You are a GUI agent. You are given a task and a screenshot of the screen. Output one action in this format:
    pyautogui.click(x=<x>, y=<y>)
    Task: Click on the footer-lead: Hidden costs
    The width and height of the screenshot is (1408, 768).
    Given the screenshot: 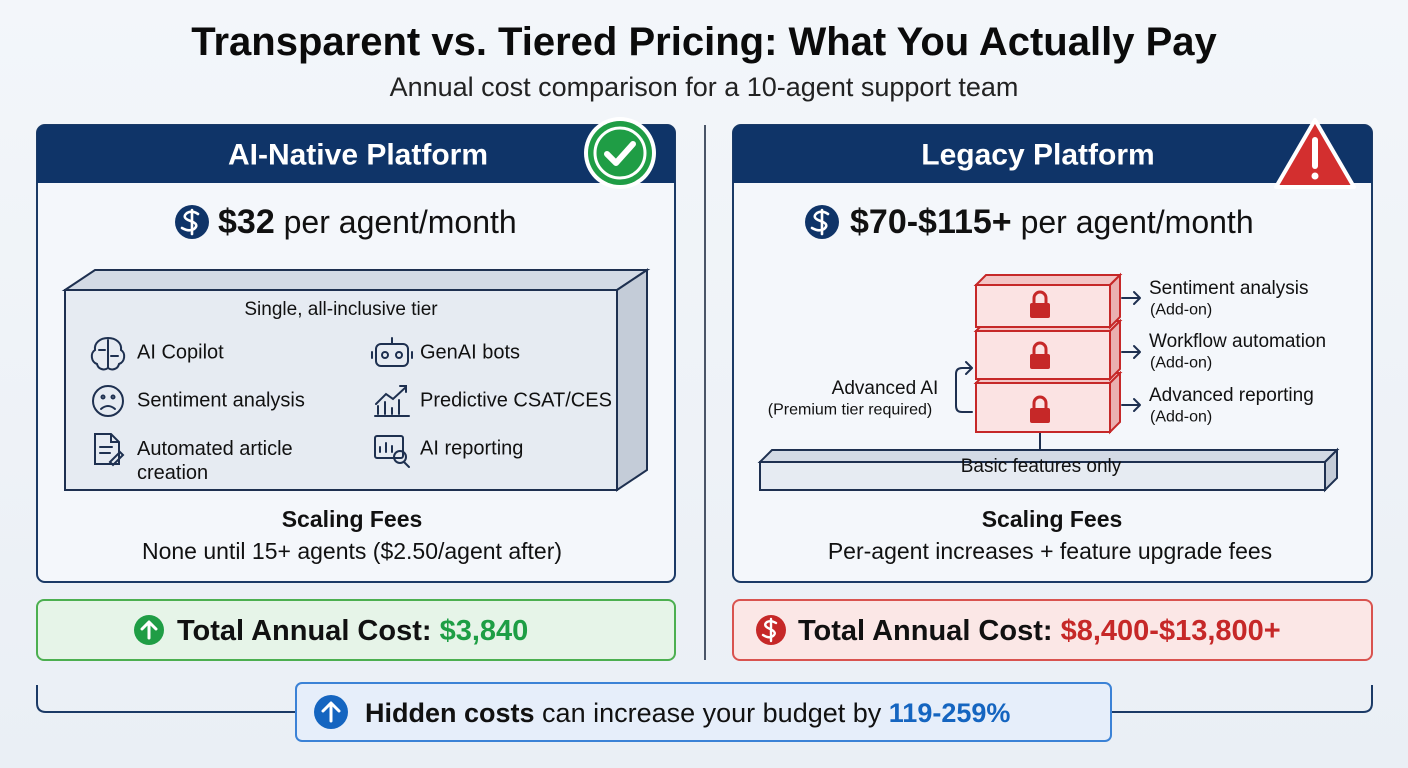 What is the action you would take?
    pyautogui.click(x=450, y=712)
    